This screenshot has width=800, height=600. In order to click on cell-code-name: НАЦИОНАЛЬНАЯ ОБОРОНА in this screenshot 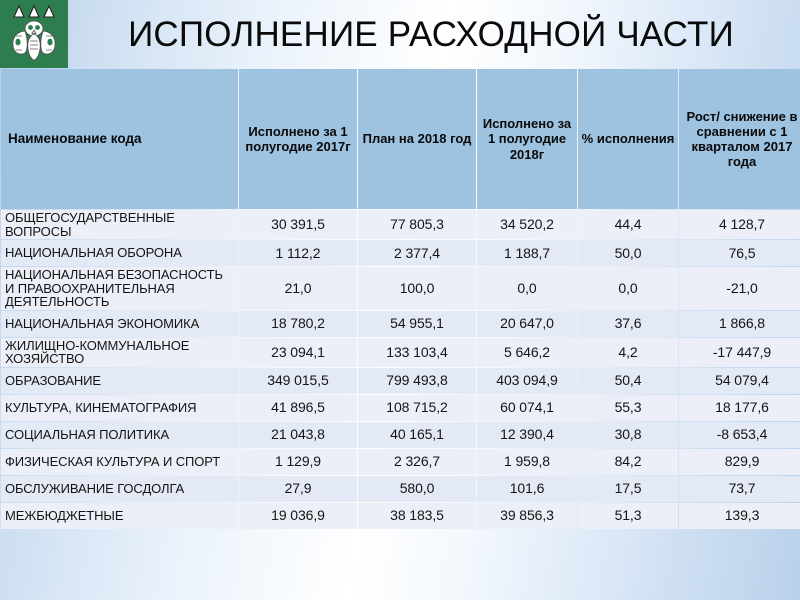, I will do `click(119, 253)`.